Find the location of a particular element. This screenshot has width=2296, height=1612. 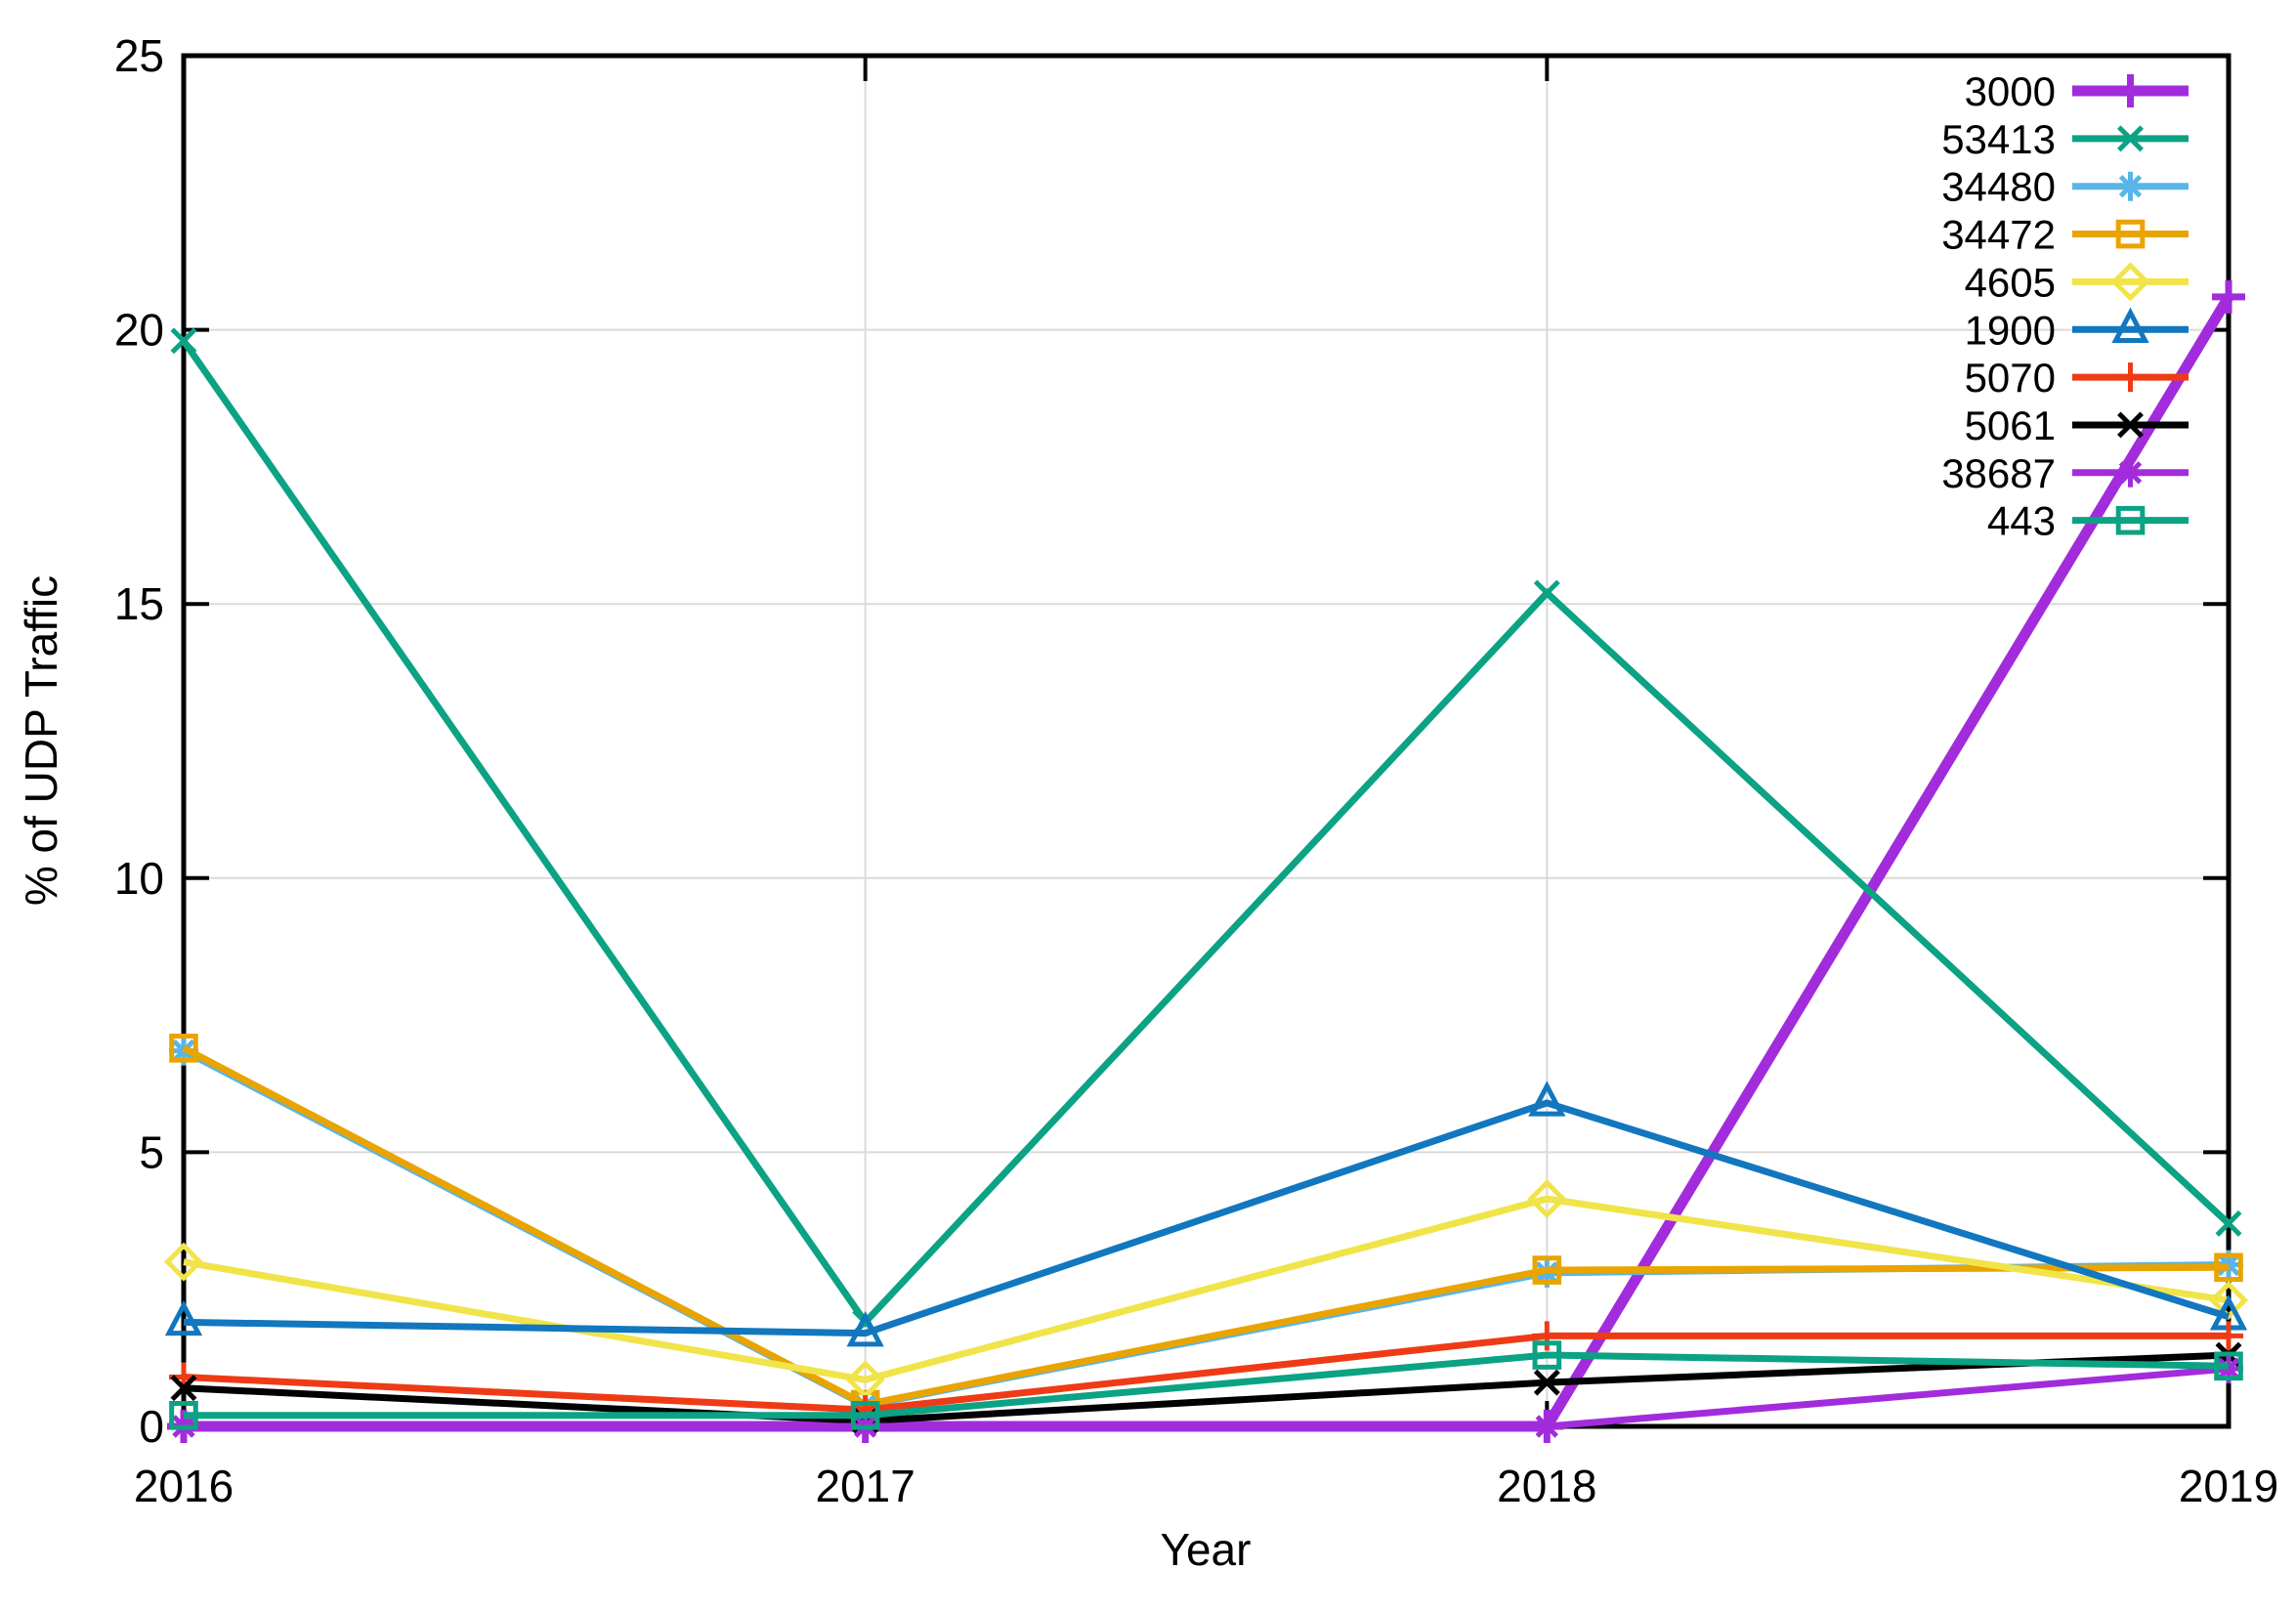

y-tick-label: 0 is located at coordinates (152, 1426).